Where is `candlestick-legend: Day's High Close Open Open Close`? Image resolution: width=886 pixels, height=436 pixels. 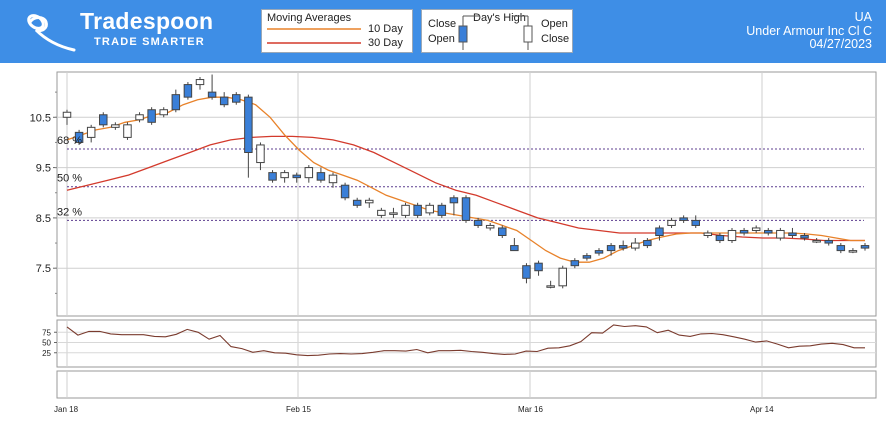 candlestick-legend: Day's High Close Open Open Close is located at coordinates (497, 31).